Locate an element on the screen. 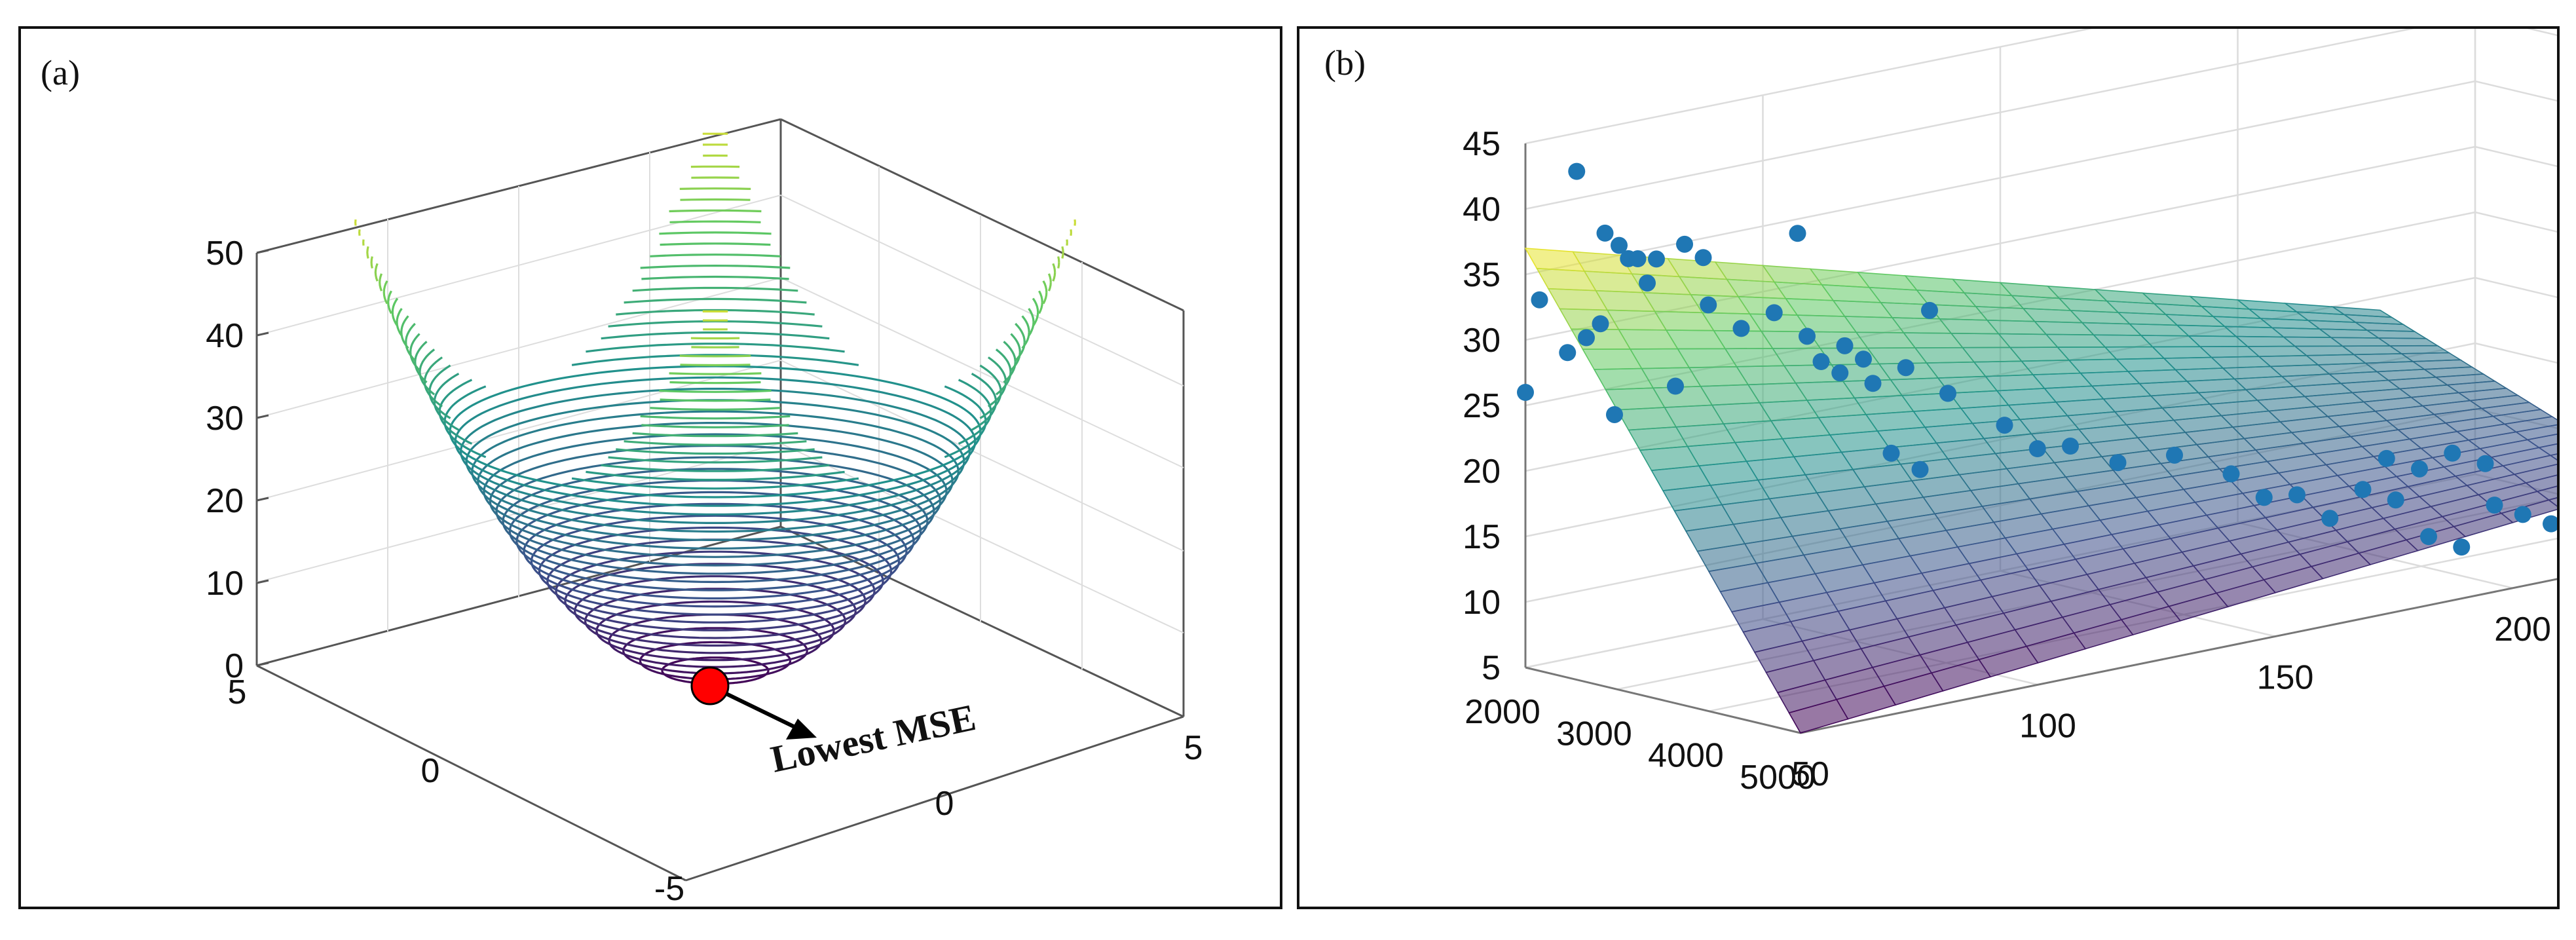 The height and width of the screenshot is (940, 2576). z-tick-label: 40 is located at coordinates (1482, 210).